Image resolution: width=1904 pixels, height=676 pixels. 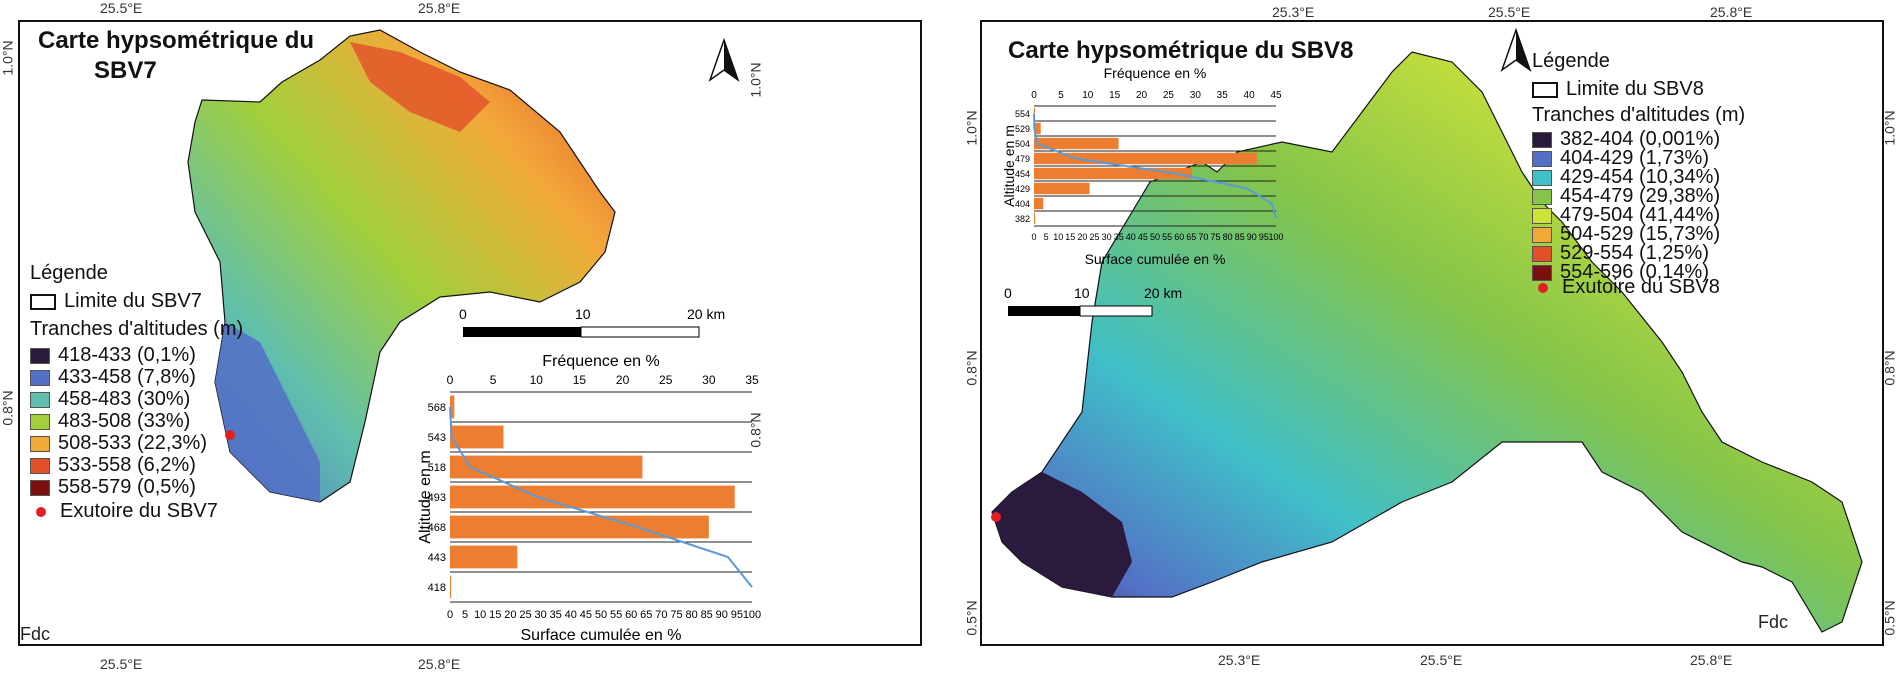 I want to click on bottom-tick-label: 35, so click(x=556, y=615).